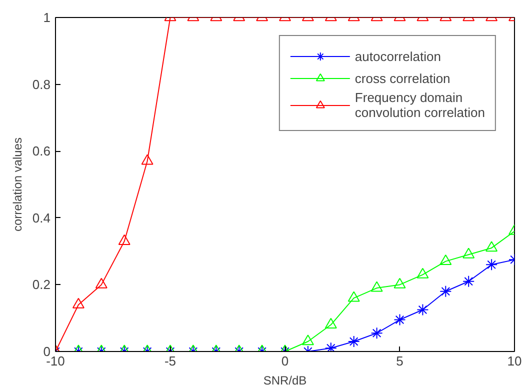 The image size is (526, 390). Describe the element at coordinates (41, 284) in the screenshot. I see `y-tick-label: 0.2` at that location.